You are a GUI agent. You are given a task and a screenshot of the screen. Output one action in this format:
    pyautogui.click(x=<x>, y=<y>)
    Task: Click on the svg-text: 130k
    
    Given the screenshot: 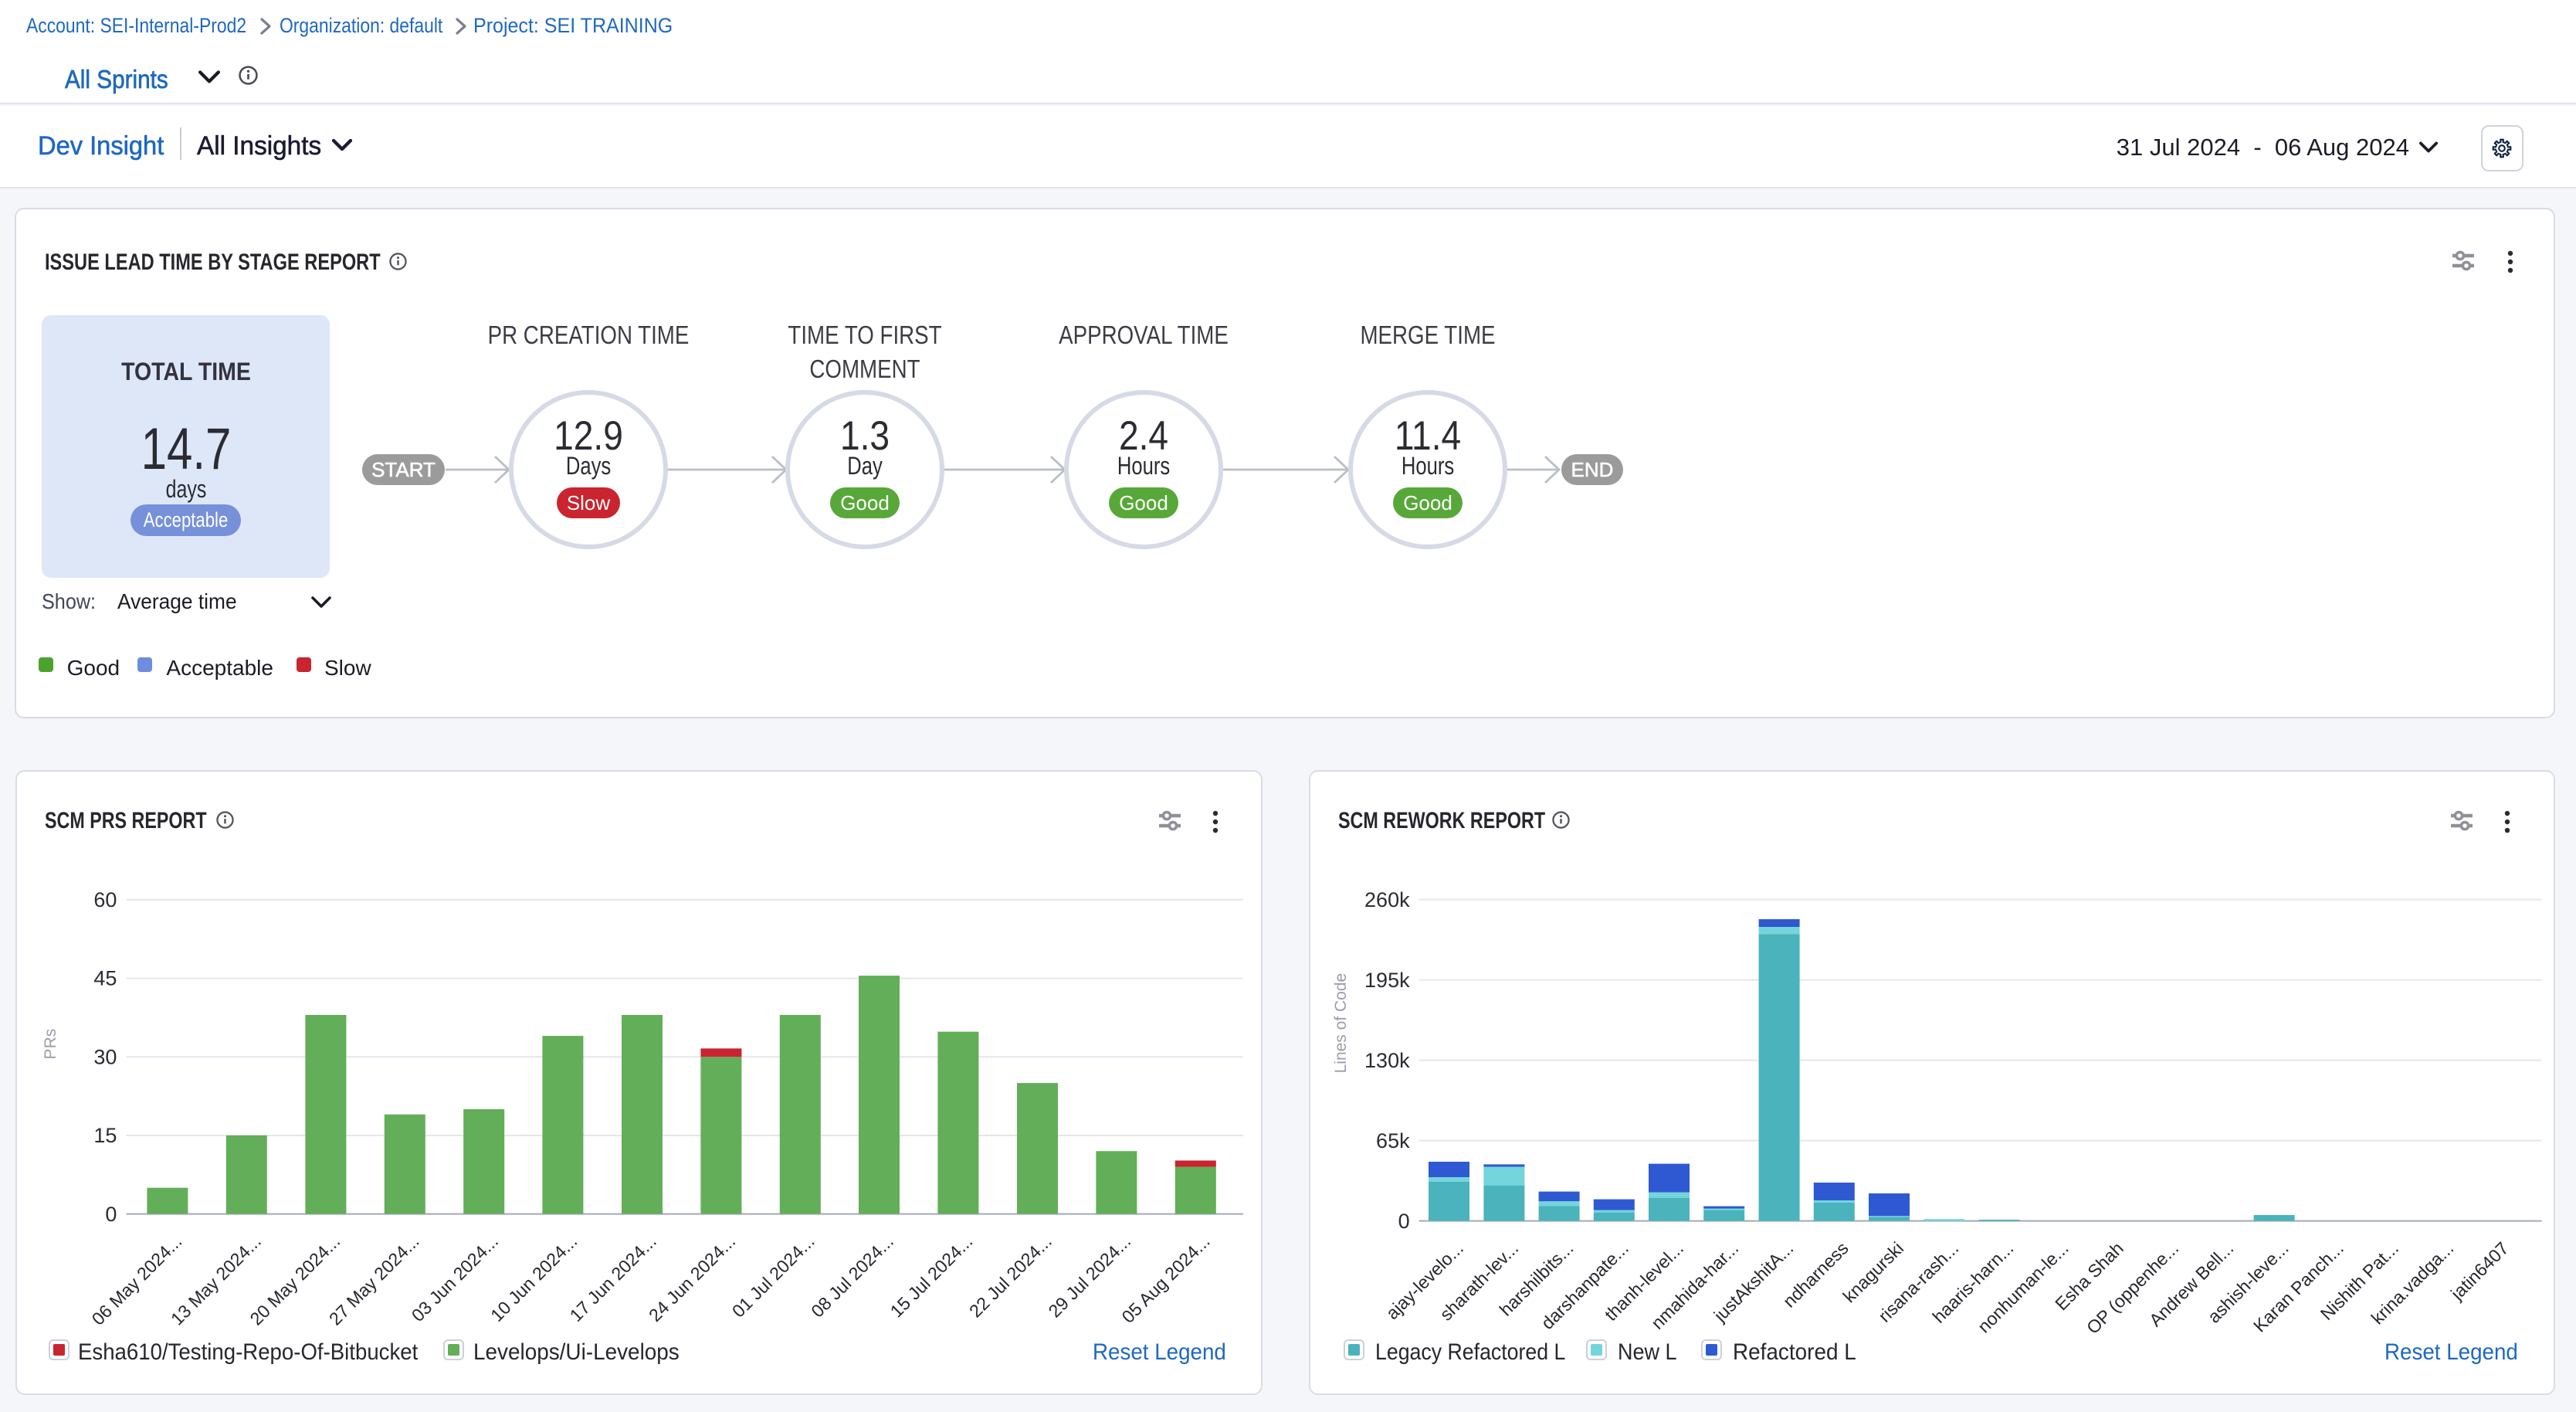 What is the action you would take?
    pyautogui.click(x=1387, y=1060)
    